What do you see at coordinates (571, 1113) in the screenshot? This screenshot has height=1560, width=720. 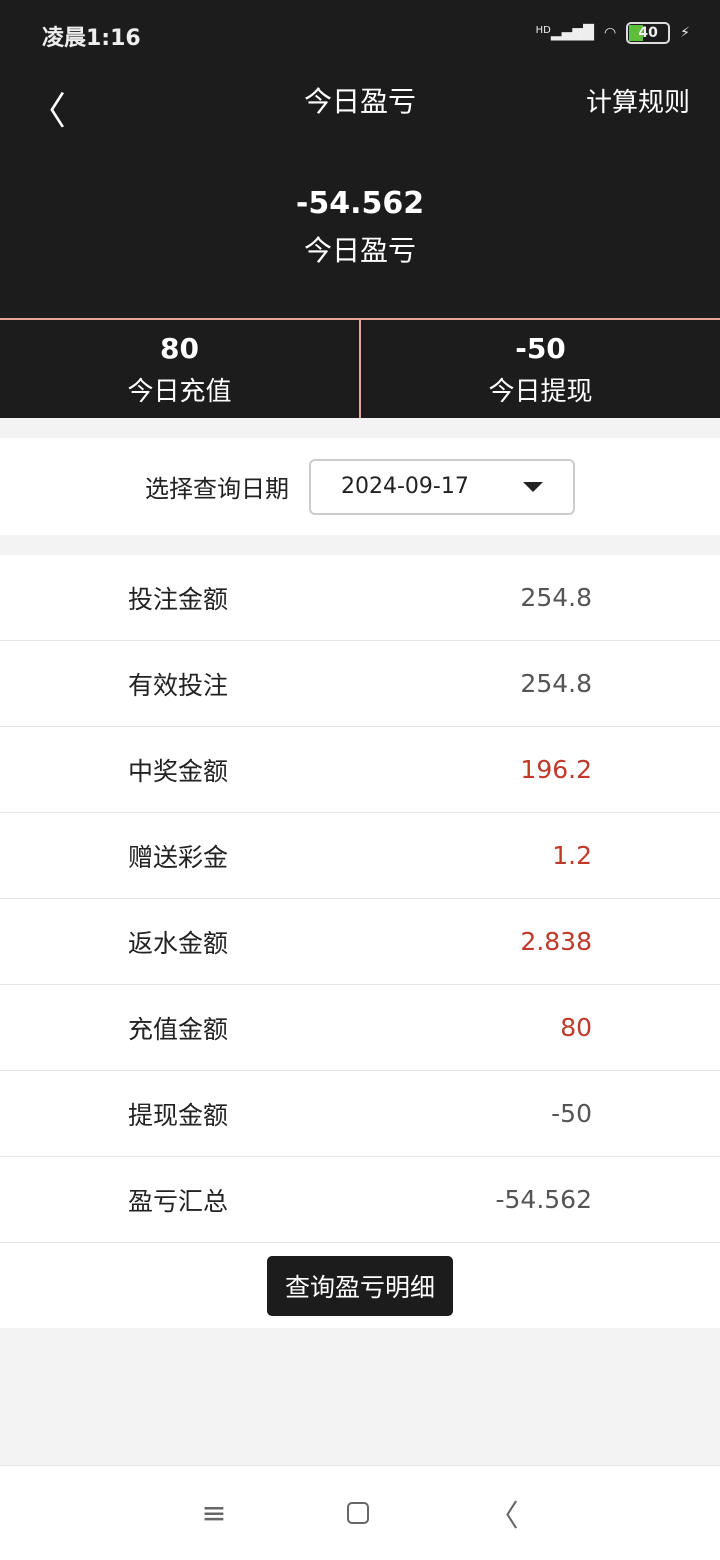 I see `row-value: -50` at bounding box center [571, 1113].